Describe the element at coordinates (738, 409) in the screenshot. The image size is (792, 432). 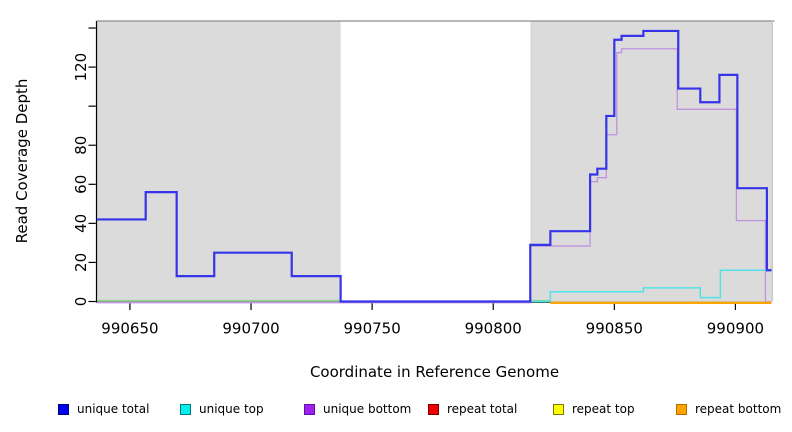
I see `legend-label: repeat bottom` at that location.